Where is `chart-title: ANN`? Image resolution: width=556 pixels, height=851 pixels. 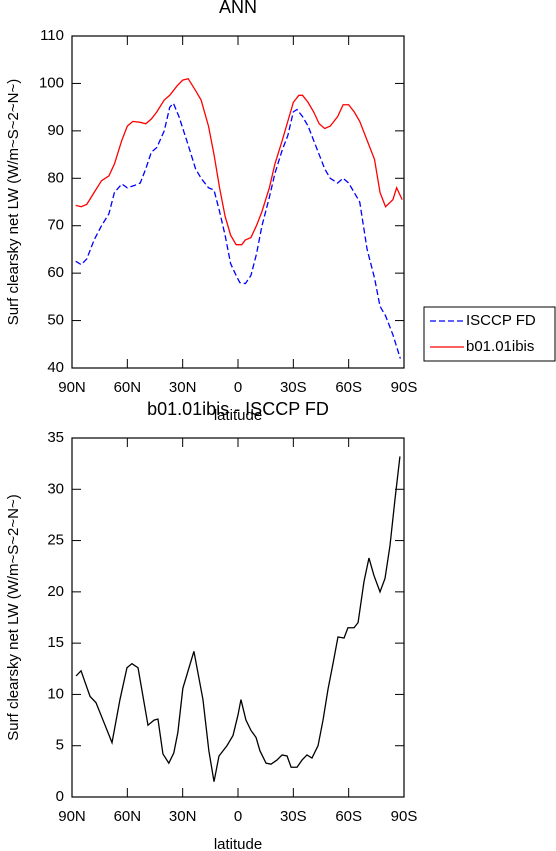 chart-title: ANN is located at coordinates (238, 8).